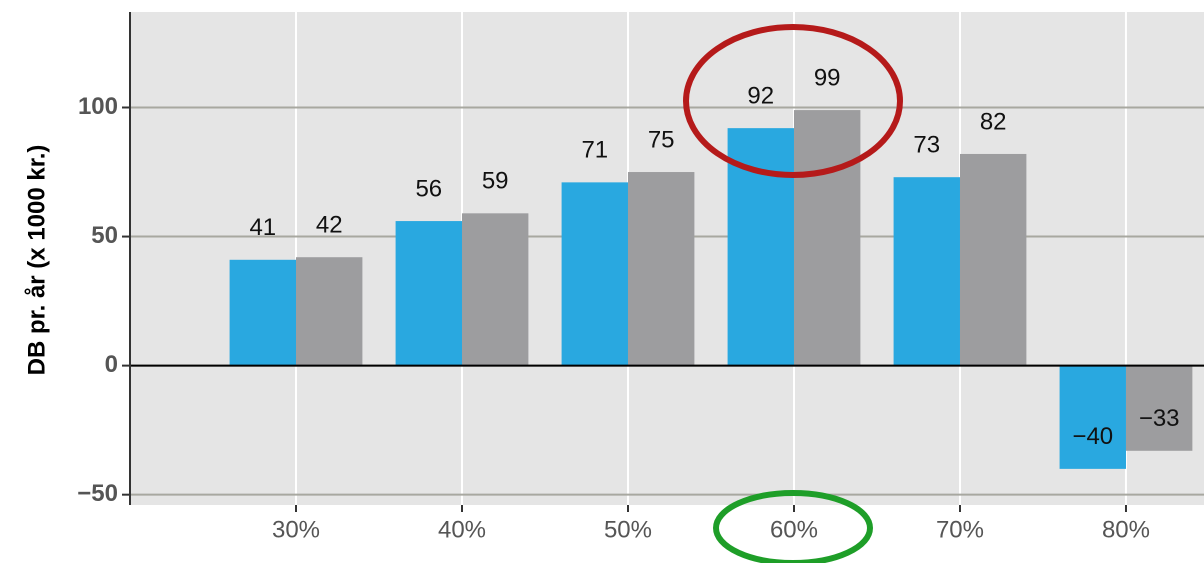 Image resolution: width=1204 pixels, height=563 pixels. I want to click on y-tick-label: −50, so click(97, 493).